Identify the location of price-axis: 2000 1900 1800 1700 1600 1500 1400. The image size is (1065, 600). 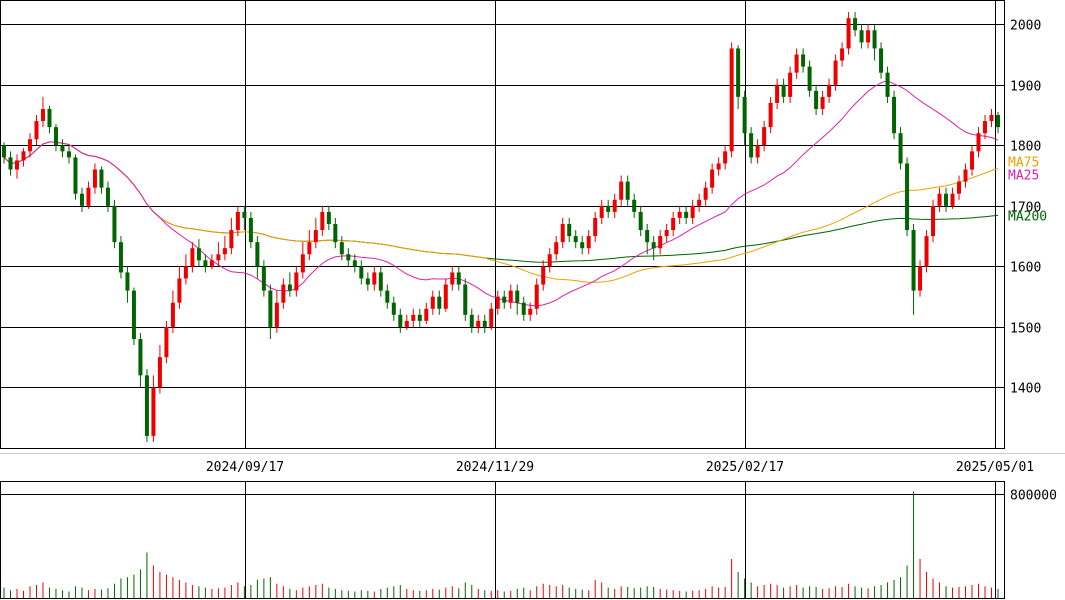
(1025, 208).